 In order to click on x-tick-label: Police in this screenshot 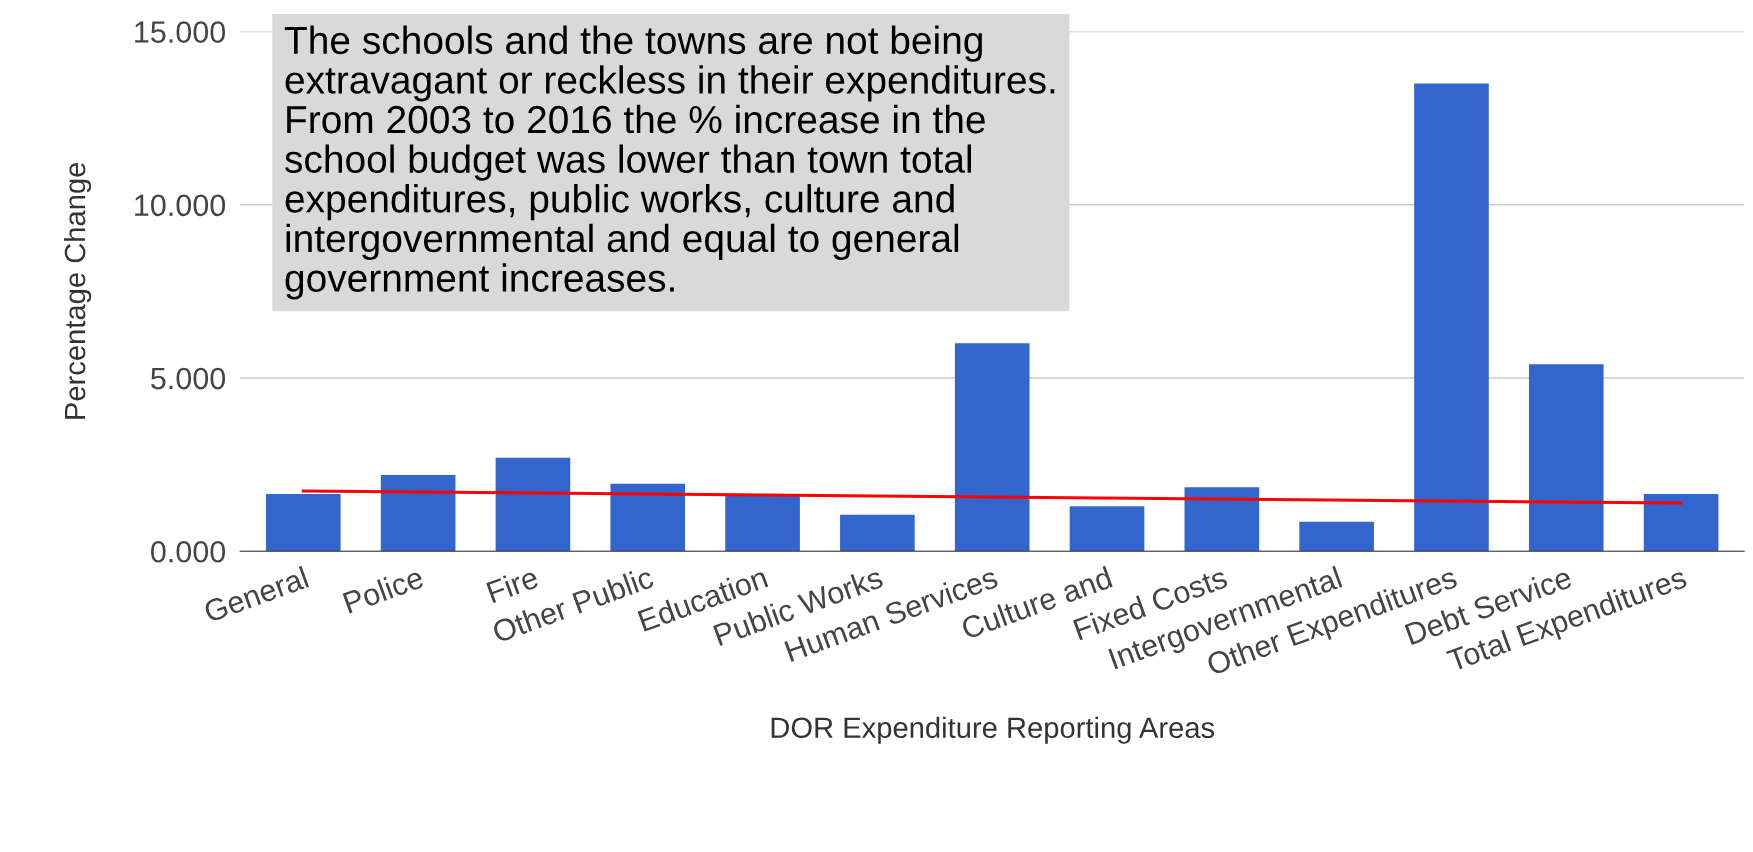, I will do `click(383, 589)`.